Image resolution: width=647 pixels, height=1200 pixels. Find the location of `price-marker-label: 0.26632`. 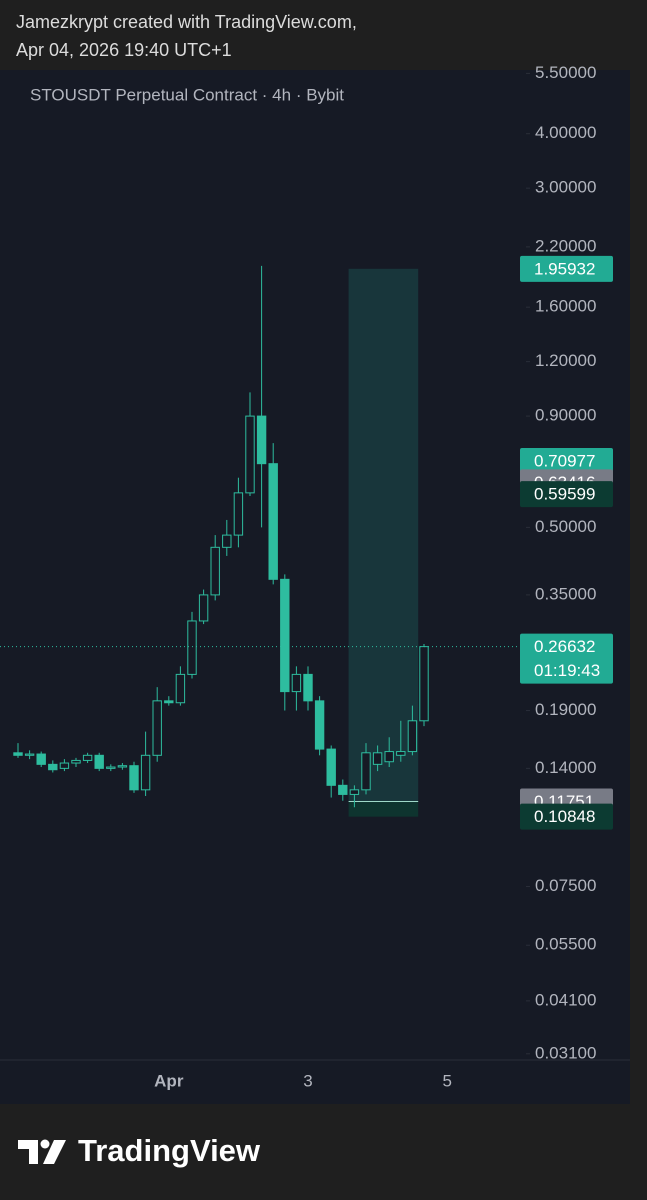

price-marker-label: 0.26632 is located at coordinates (564, 646).